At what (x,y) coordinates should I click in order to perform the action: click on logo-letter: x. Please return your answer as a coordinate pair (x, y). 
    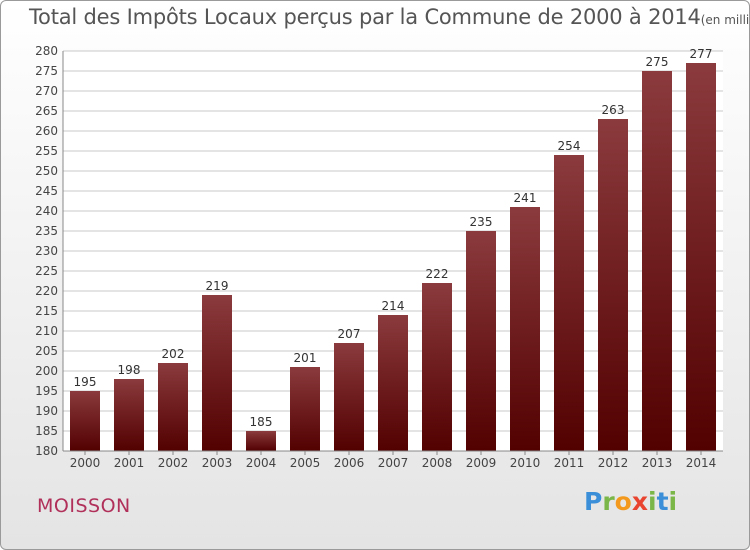
    Looking at the image, I should click on (639, 501).